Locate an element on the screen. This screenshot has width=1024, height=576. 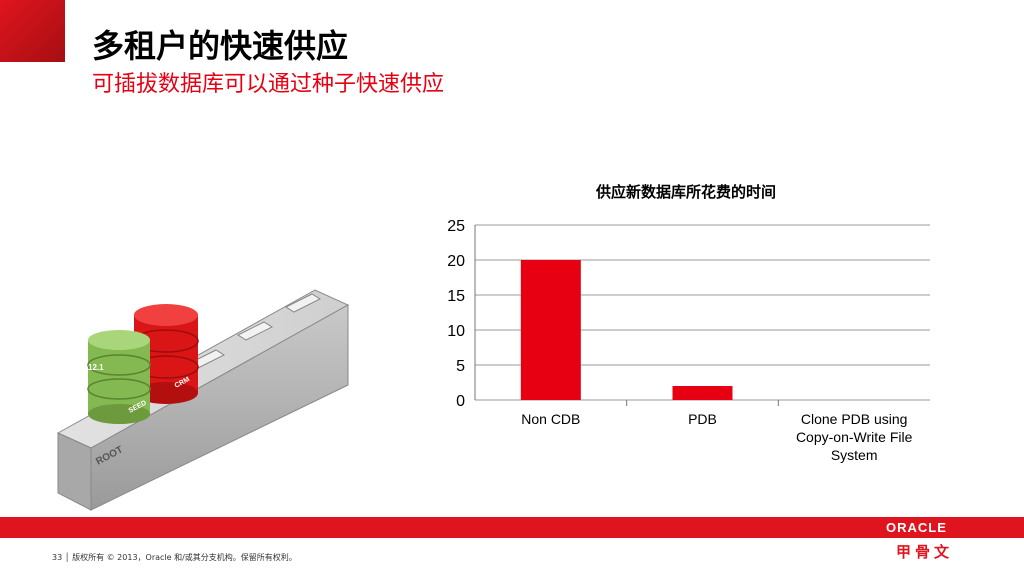
oracle-cn-logo: 甲骨文 is located at coordinates (925, 552).